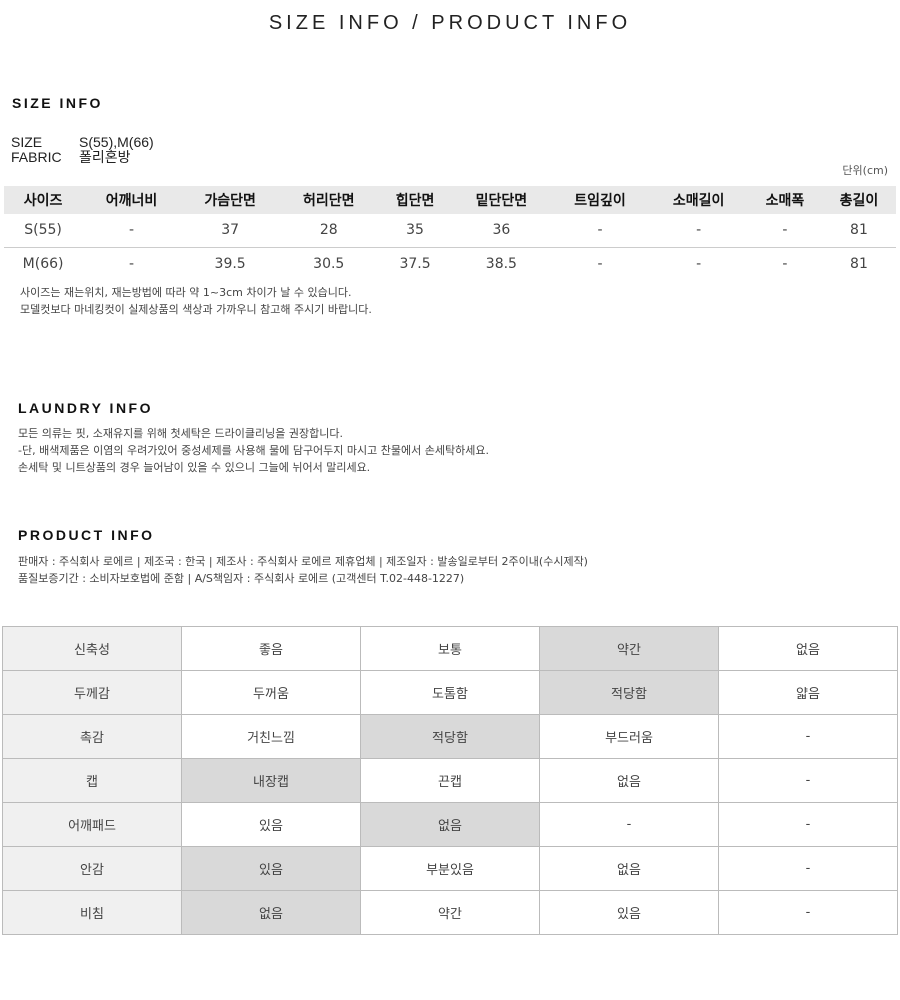 The height and width of the screenshot is (1000, 900). I want to click on attribute-option: 보통, so click(450, 648).